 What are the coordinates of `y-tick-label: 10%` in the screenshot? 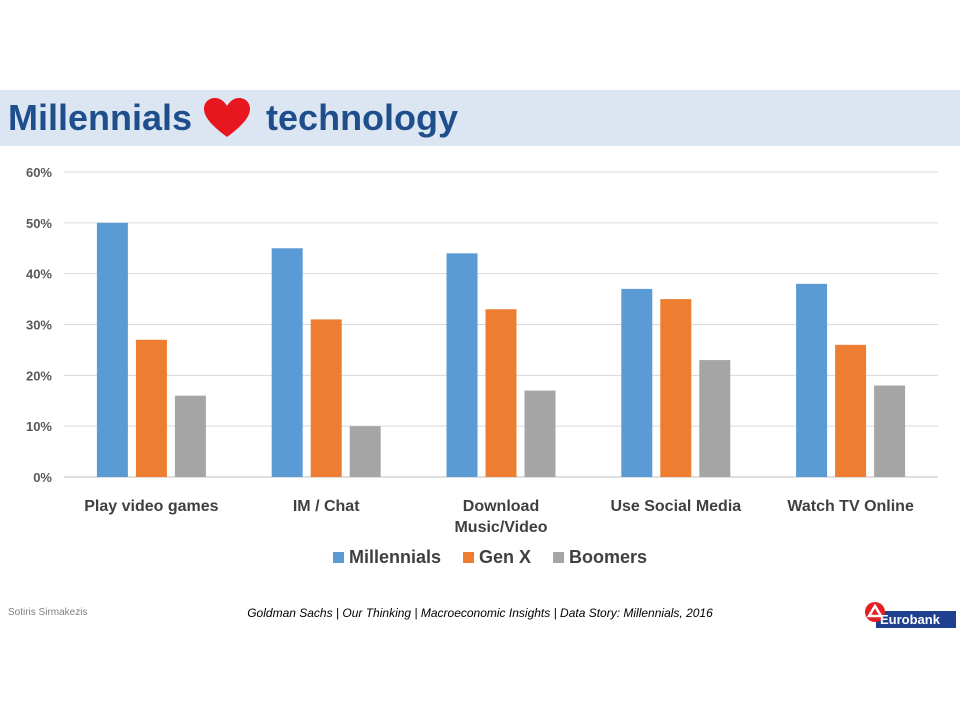 It's located at (39, 426).